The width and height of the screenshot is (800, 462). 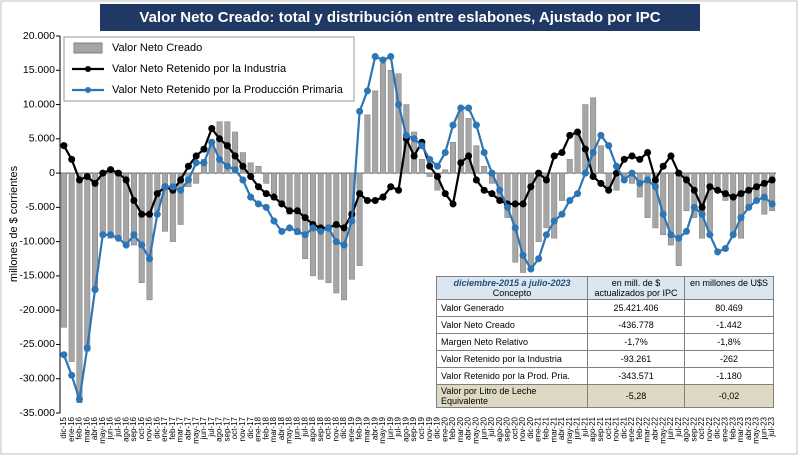 What do you see at coordinates (512, 396) in the screenshot?
I see `table-cell: Valor por Litro de Leche Equivalente` at bounding box center [512, 396].